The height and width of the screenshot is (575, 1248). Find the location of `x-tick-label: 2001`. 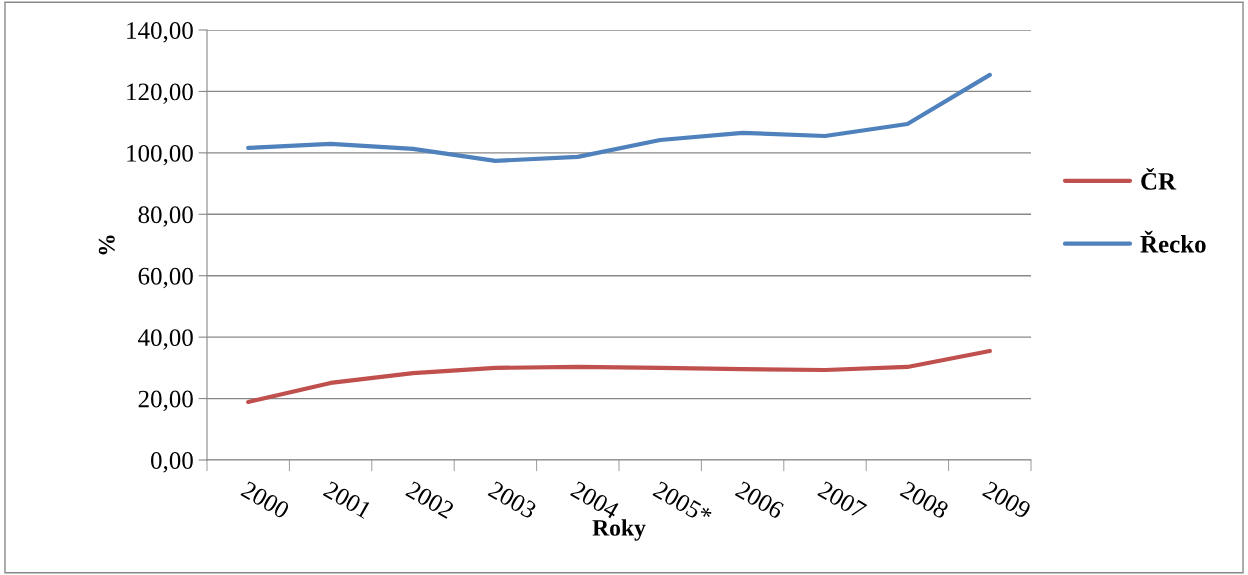

x-tick-label: 2001 is located at coordinates (347, 499).